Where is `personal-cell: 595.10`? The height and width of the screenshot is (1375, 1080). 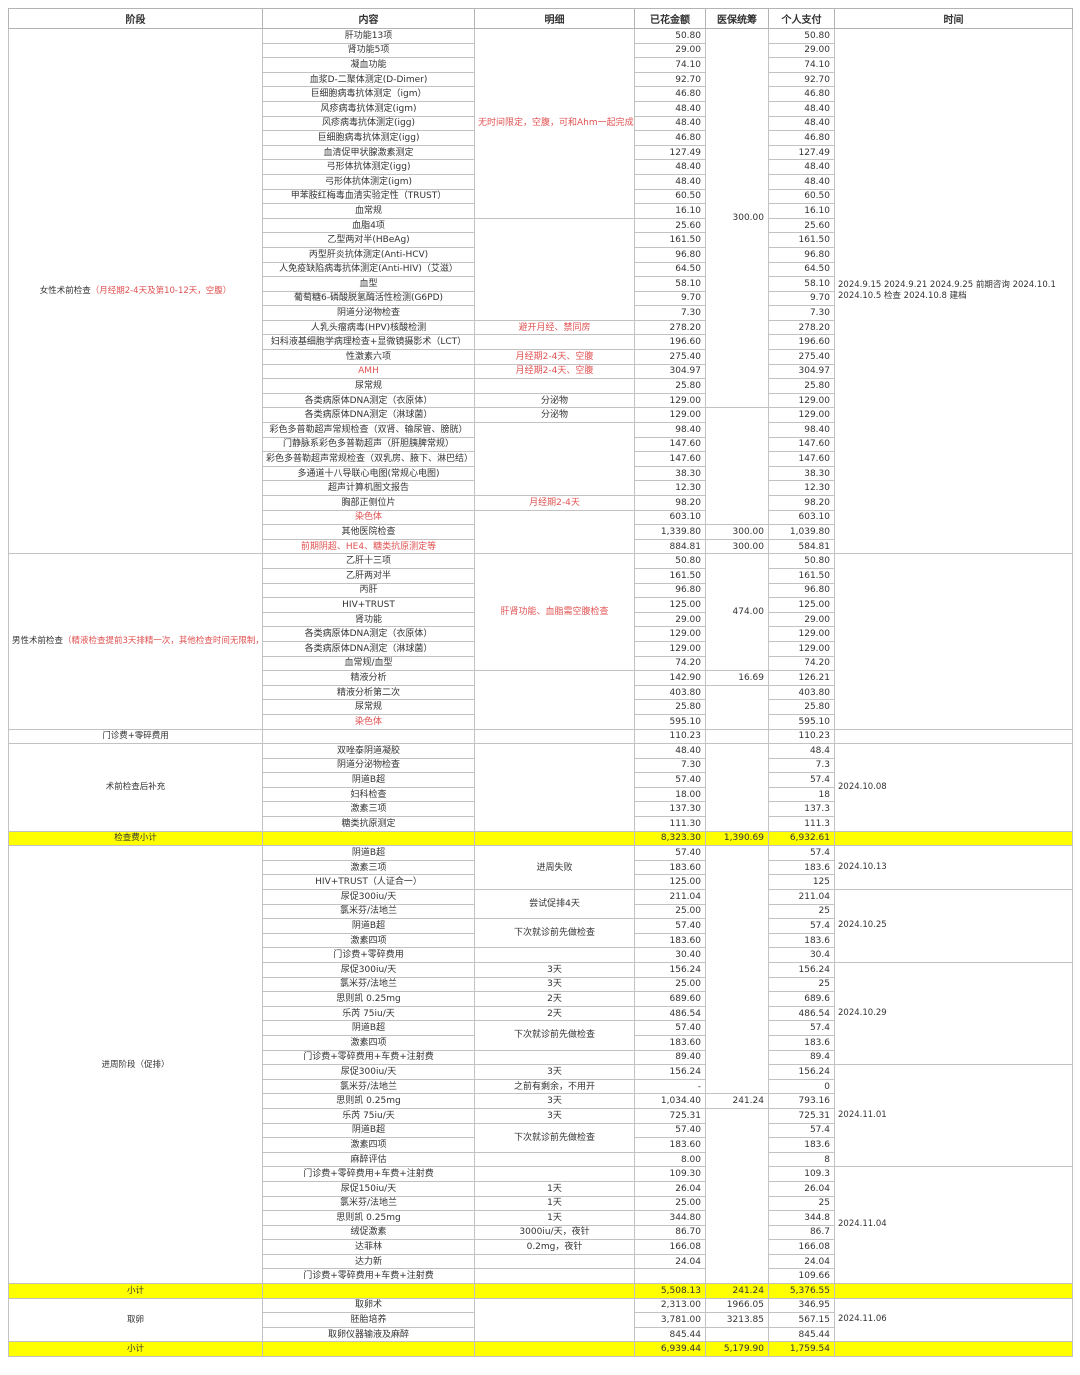 personal-cell: 595.10 is located at coordinates (801, 721).